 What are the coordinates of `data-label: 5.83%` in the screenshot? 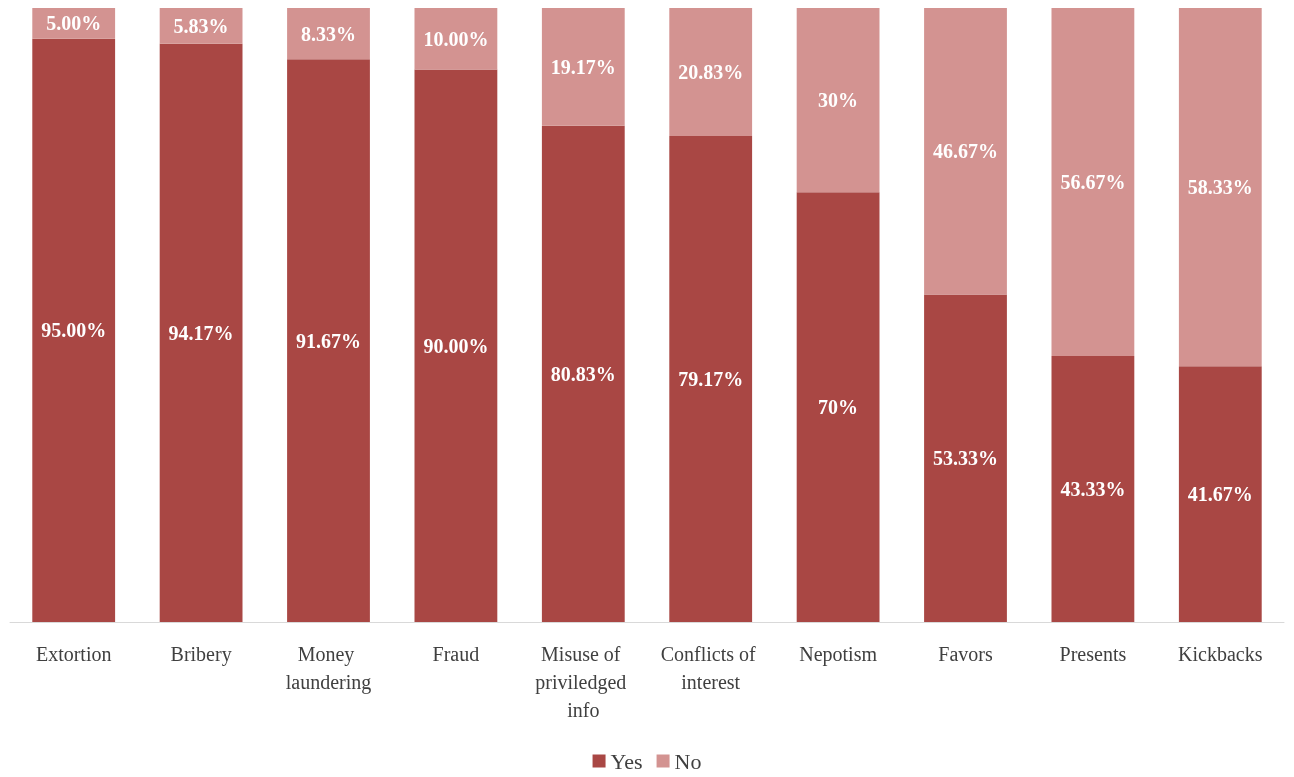 It's located at (201, 25).